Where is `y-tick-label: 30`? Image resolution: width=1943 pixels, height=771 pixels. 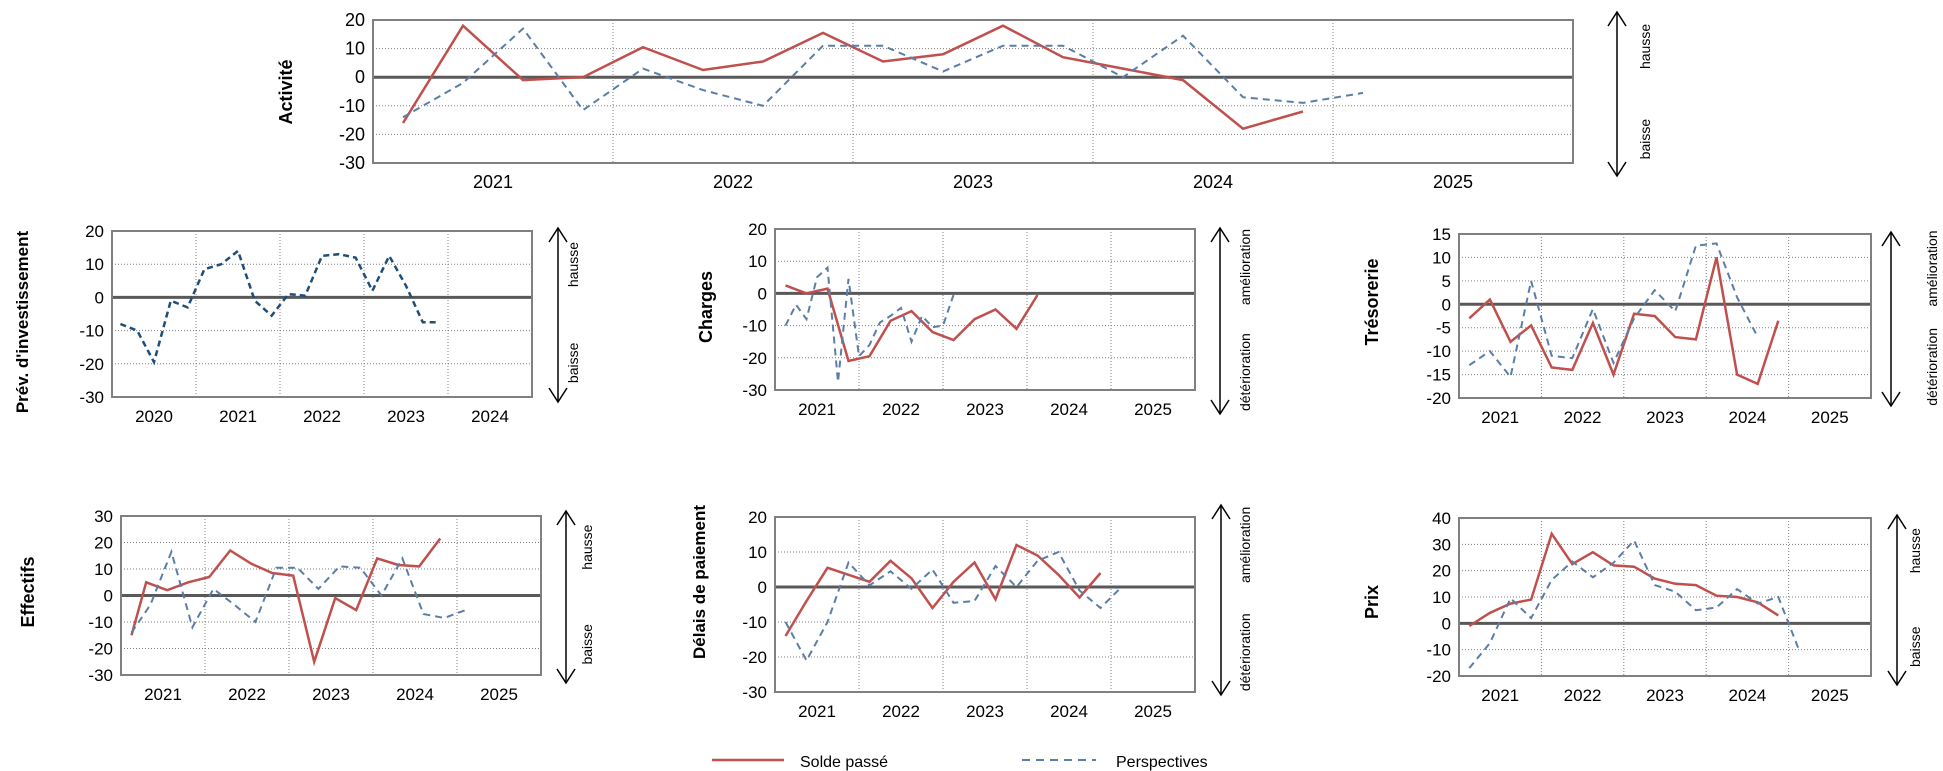 y-tick-label: 30 is located at coordinates (103, 516).